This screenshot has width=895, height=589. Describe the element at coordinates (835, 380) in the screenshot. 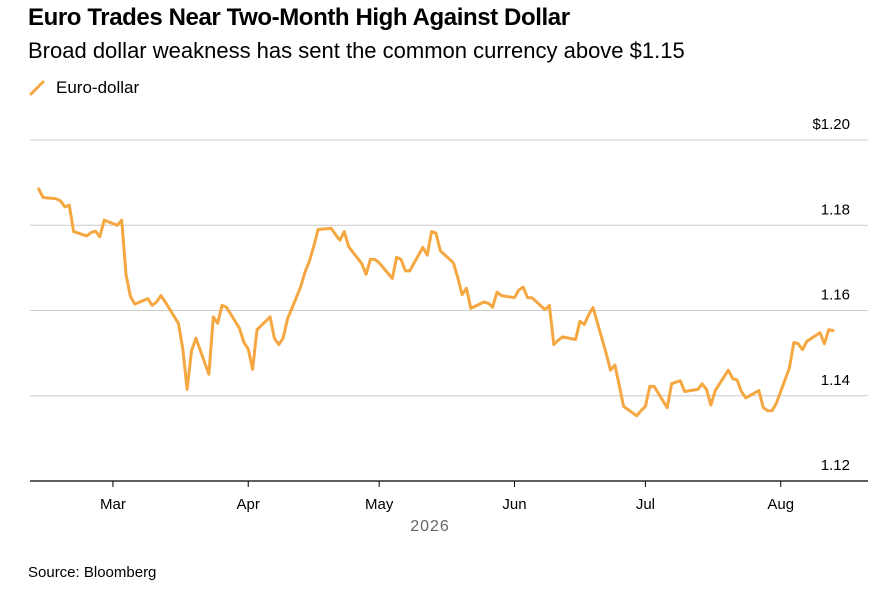

I see `y-tick-label: 1.14` at that location.